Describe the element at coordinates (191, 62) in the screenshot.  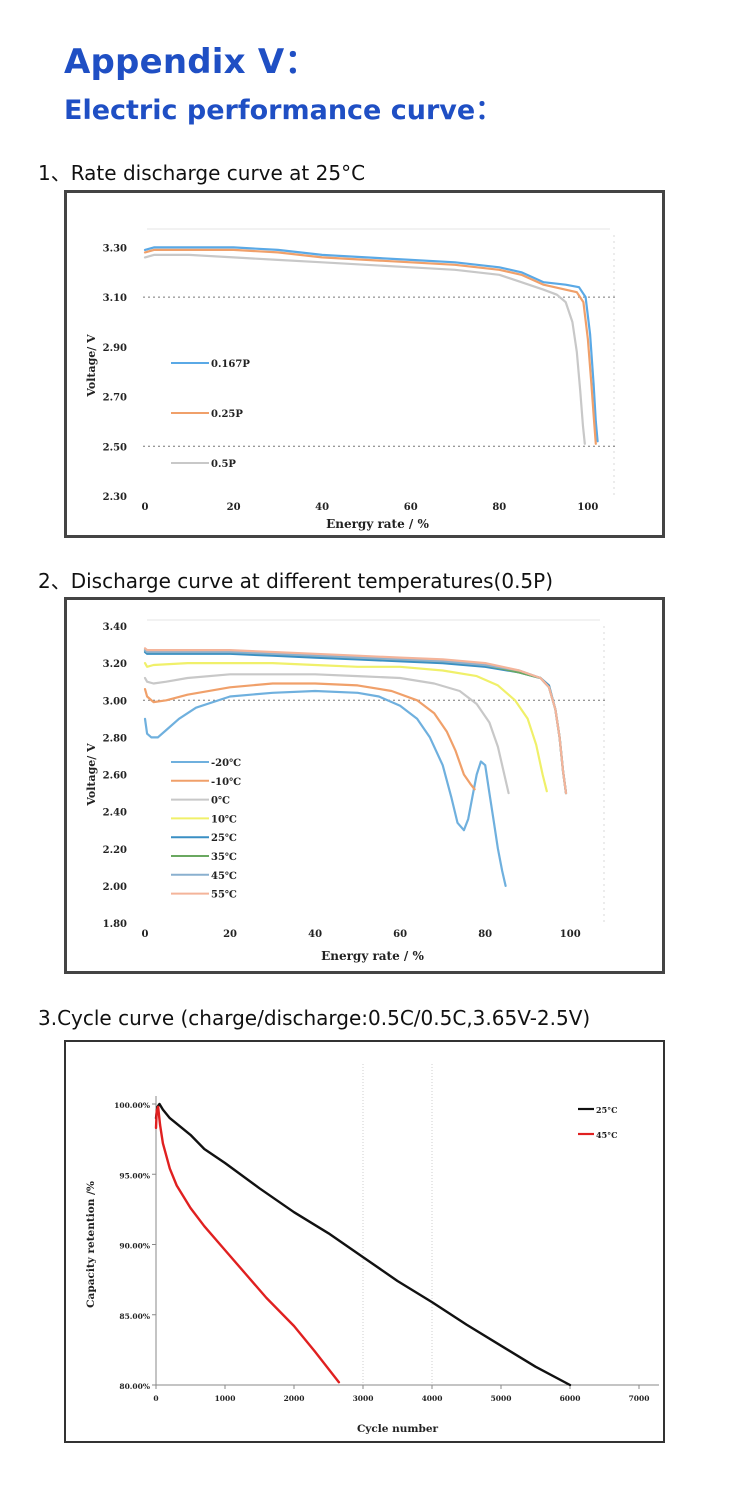
I see `page-title: Appendix V：` at that location.